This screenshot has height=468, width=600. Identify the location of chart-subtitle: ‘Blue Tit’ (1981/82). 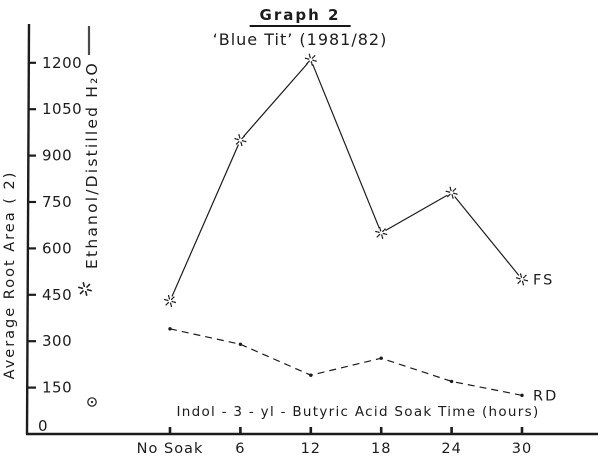
(300, 39).